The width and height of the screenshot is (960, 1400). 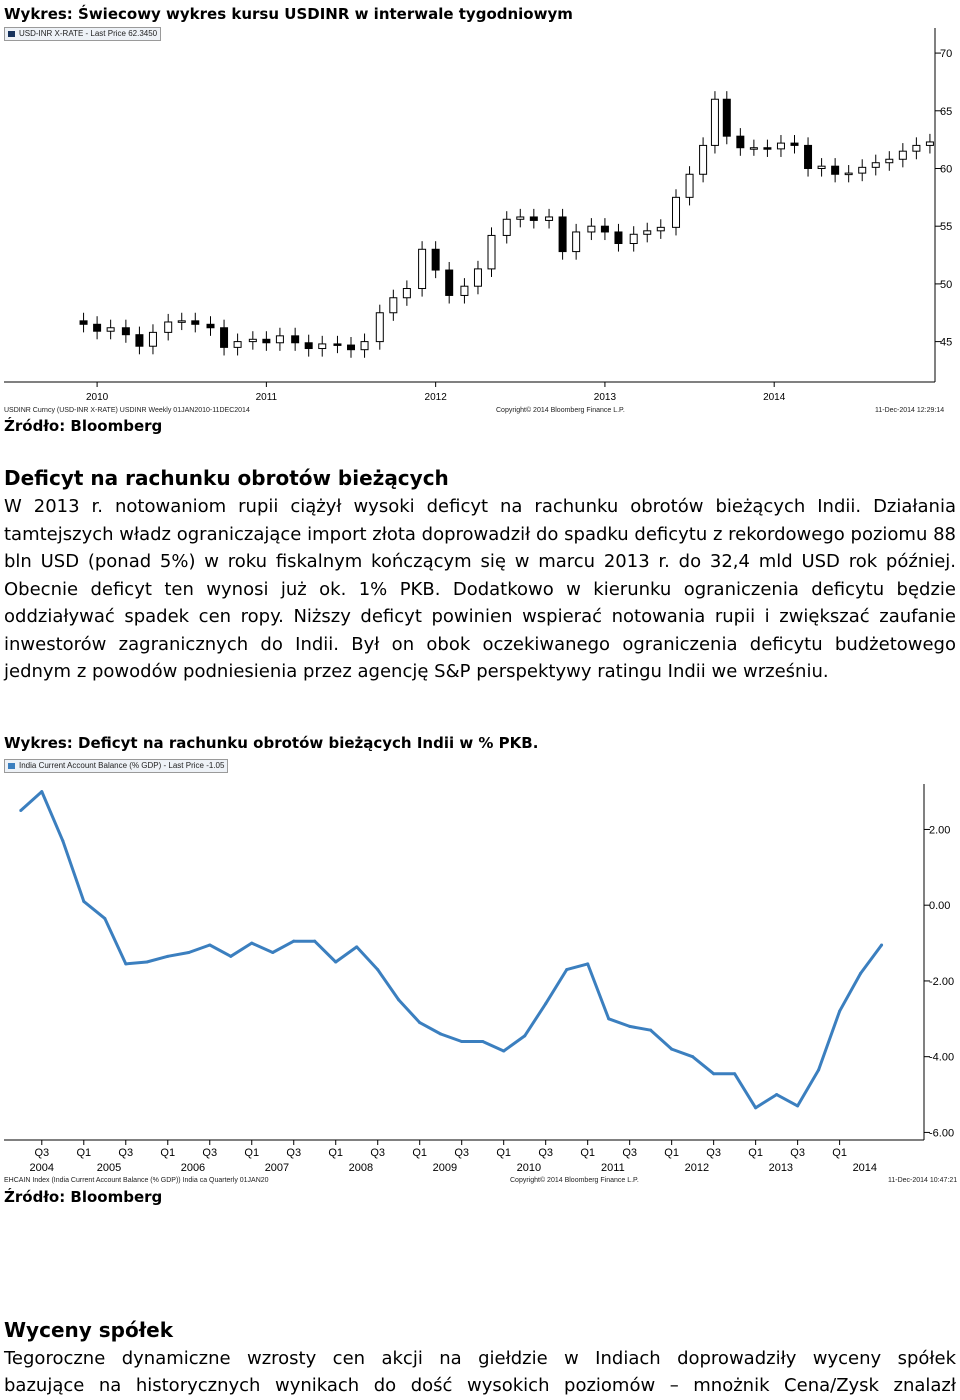 What do you see at coordinates (923, 1180) in the screenshot?
I see `chart2-footer-right: 11-Dec-2014 10:47:21` at bounding box center [923, 1180].